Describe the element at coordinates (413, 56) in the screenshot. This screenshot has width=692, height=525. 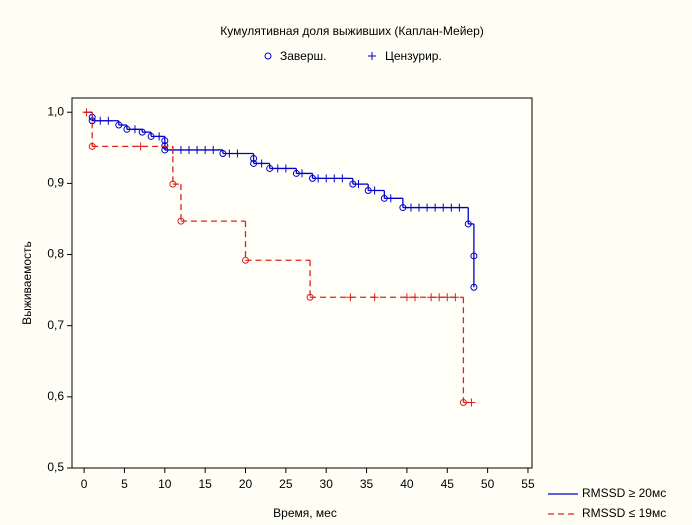
I see `legend-censored-label: Цензурир.` at that location.